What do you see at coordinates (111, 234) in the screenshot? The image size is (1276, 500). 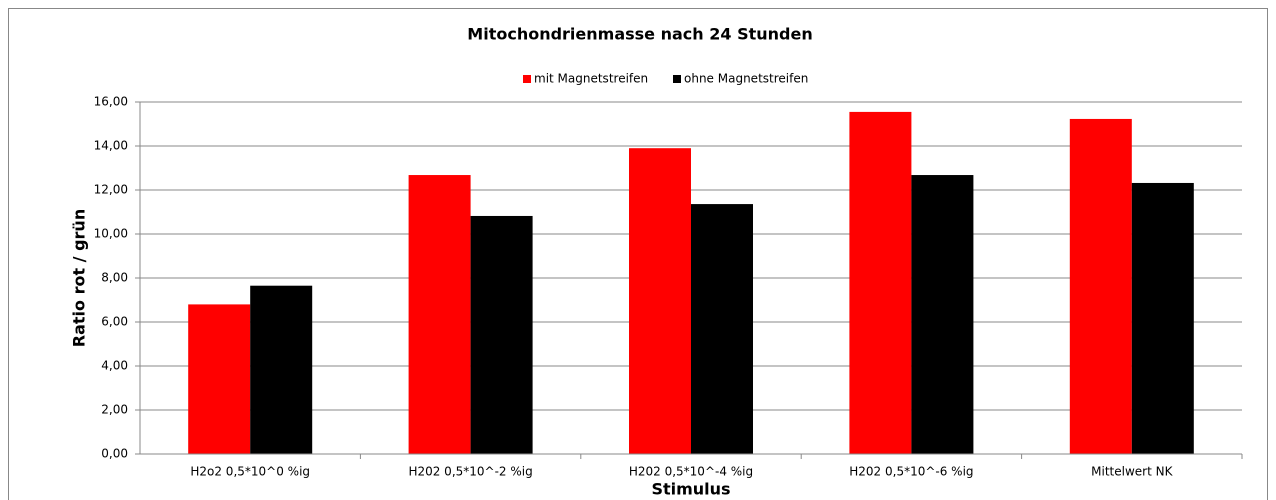 I see `y-tick-label: 10,00` at bounding box center [111, 234].